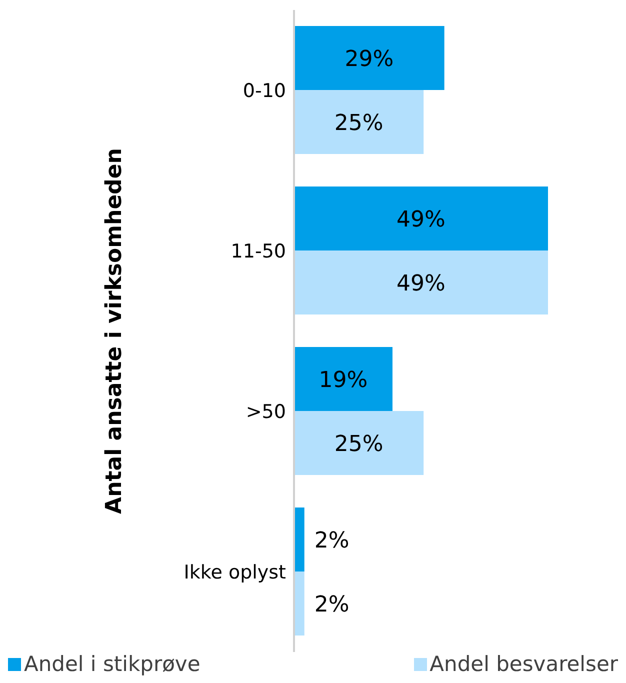 This screenshot has height=683, width=626. Describe the element at coordinates (523, 664) in the screenshot. I see `legend-label: Andel besvarelser` at that location.